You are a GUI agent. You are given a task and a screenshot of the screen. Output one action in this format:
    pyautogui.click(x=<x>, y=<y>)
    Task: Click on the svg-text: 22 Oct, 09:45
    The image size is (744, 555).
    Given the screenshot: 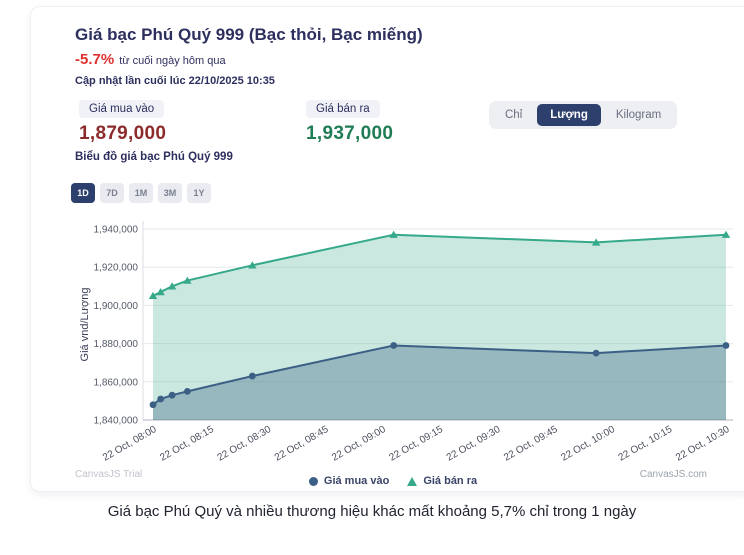 What is the action you would take?
    pyautogui.click(x=531, y=444)
    